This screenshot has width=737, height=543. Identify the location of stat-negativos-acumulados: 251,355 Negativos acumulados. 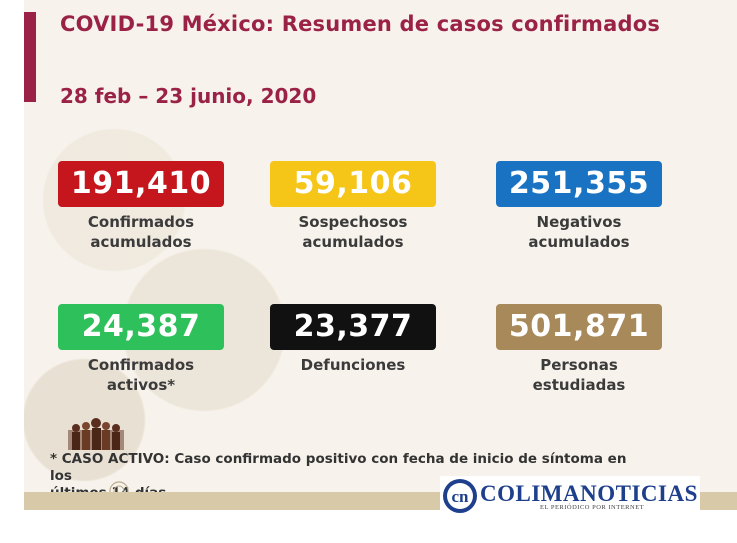
(579, 206).